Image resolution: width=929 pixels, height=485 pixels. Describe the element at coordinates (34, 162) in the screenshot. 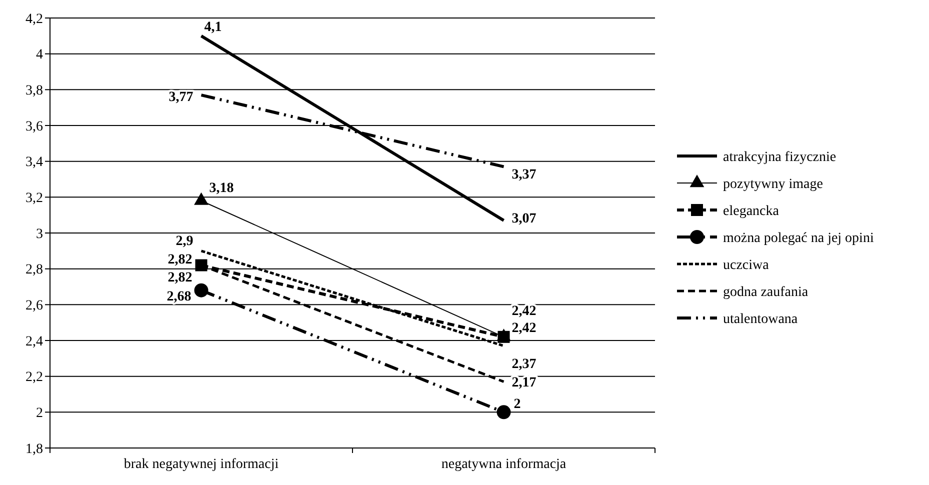

I see `y-tick-label: 3,4` at that location.